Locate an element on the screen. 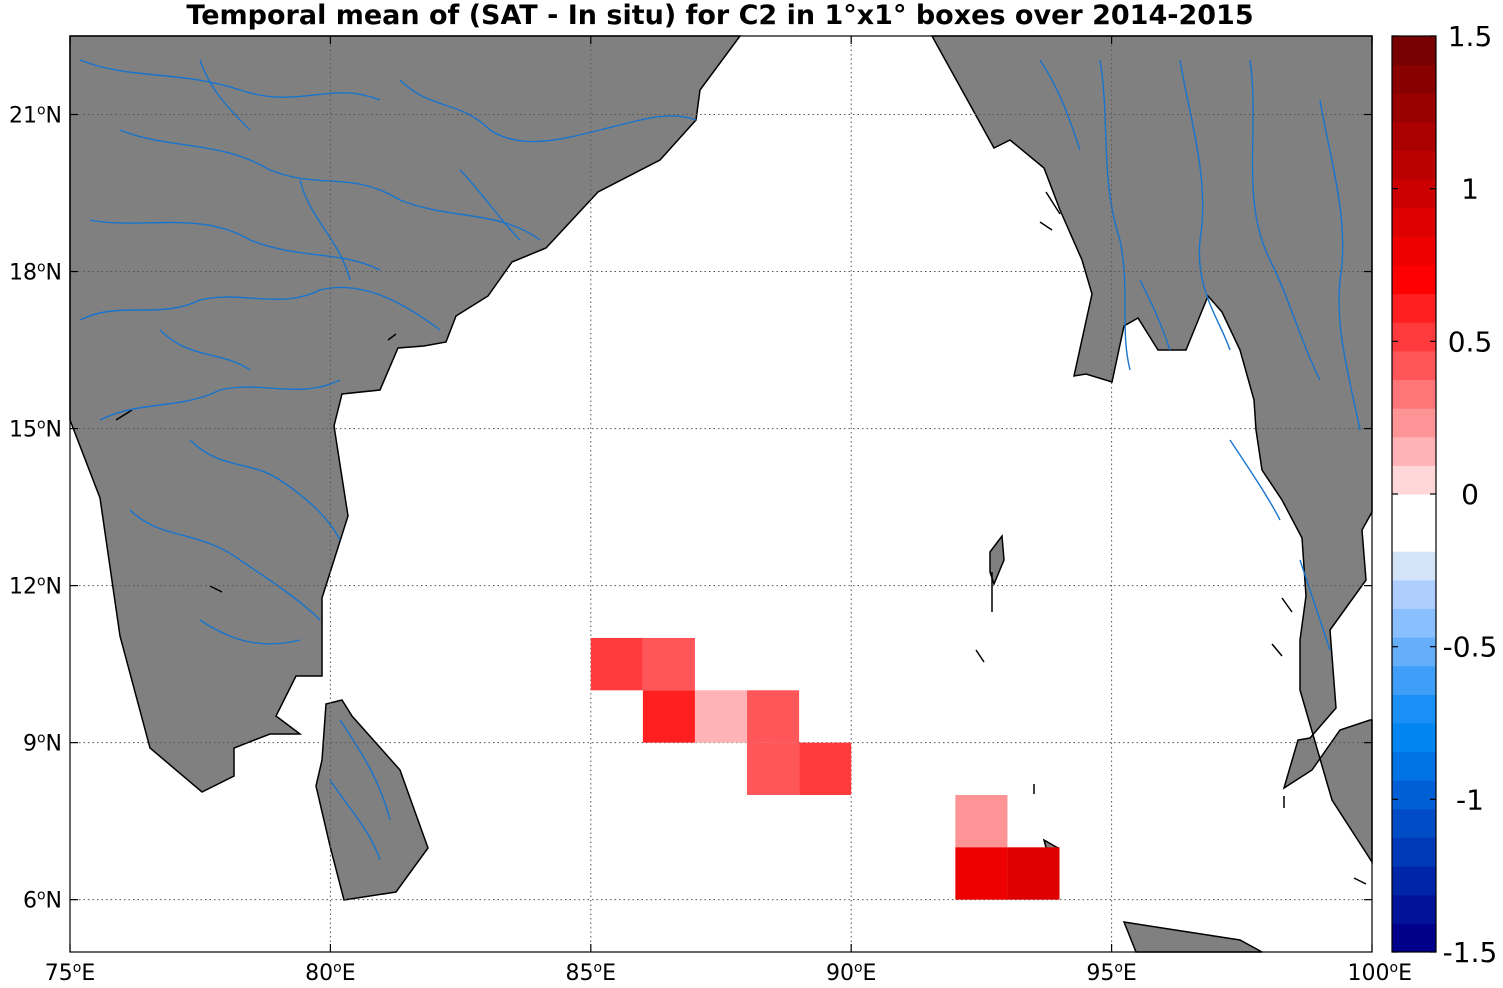 Image resolution: width=1503 pixels, height=988 pixels. colorbar-tick-label: -0.5 is located at coordinates (1470, 647).